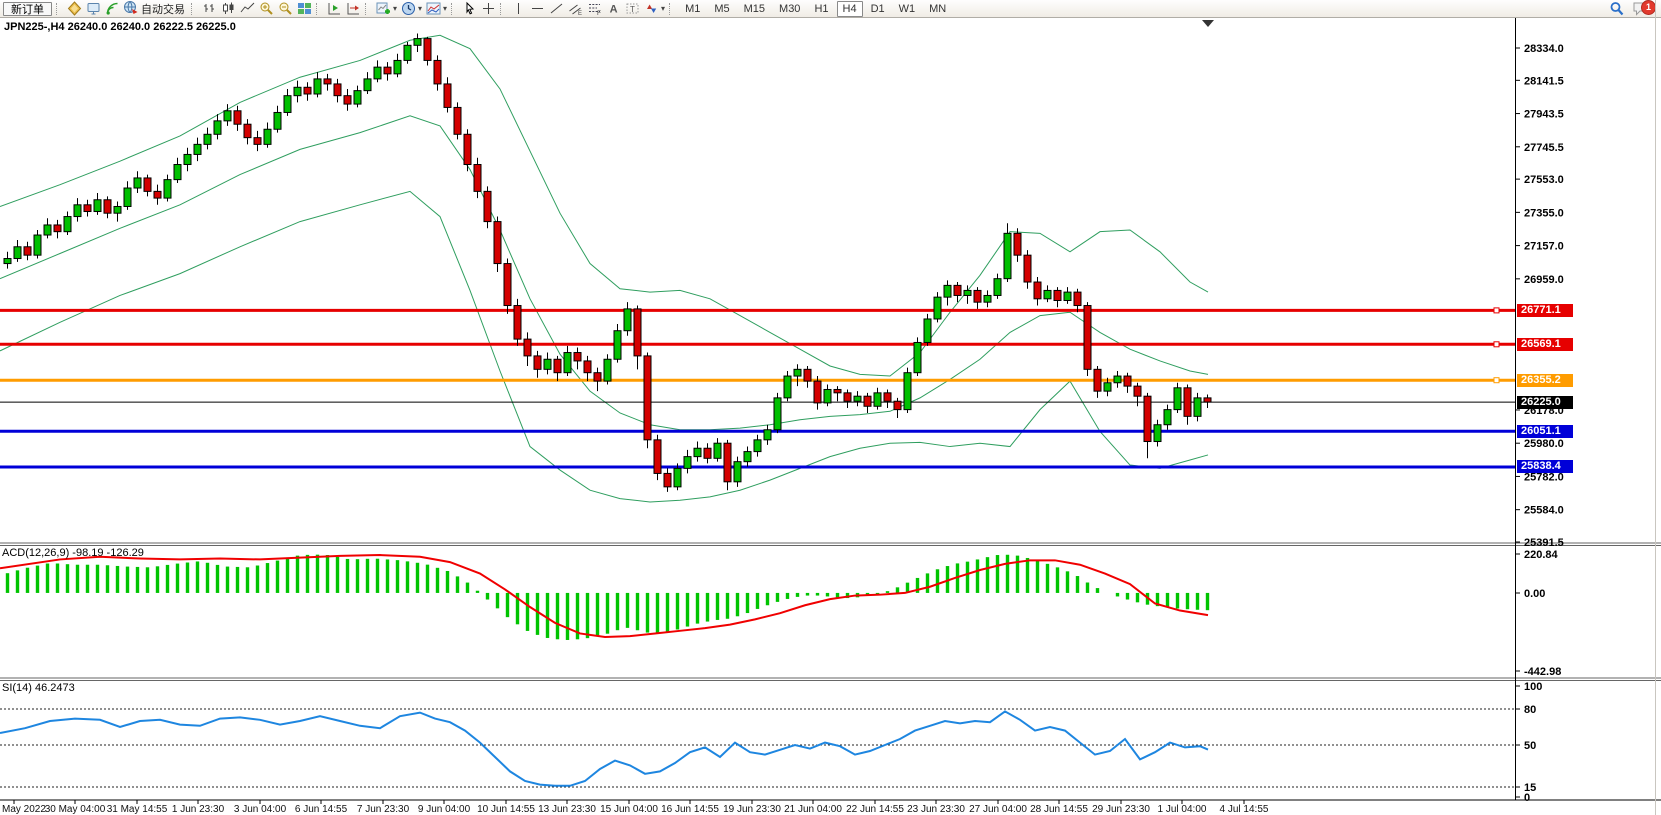 This screenshot has width=1661, height=815. Describe the element at coordinates (445, 8) in the screenshot. I see `indicators-dropdown-caret: ▾` at that location.